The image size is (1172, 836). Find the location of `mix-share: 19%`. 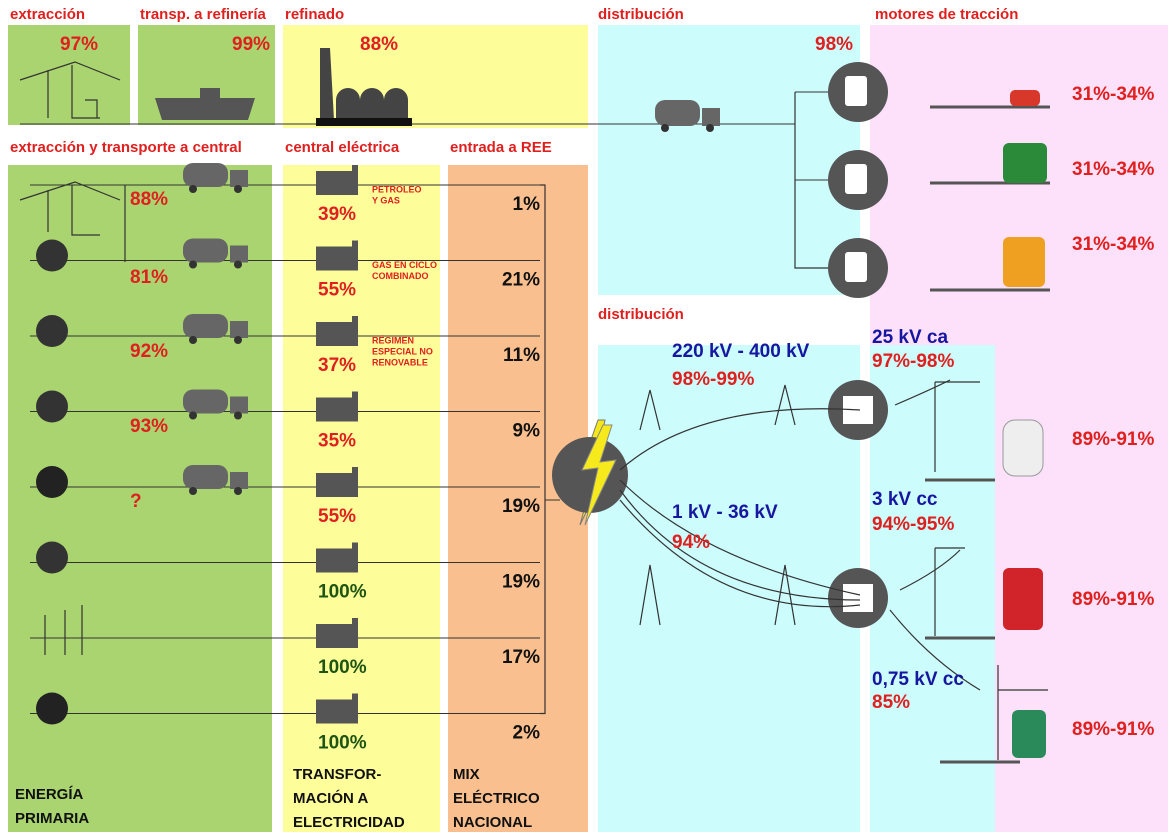

mix-share: 19% is located at coordinates (521, 582).